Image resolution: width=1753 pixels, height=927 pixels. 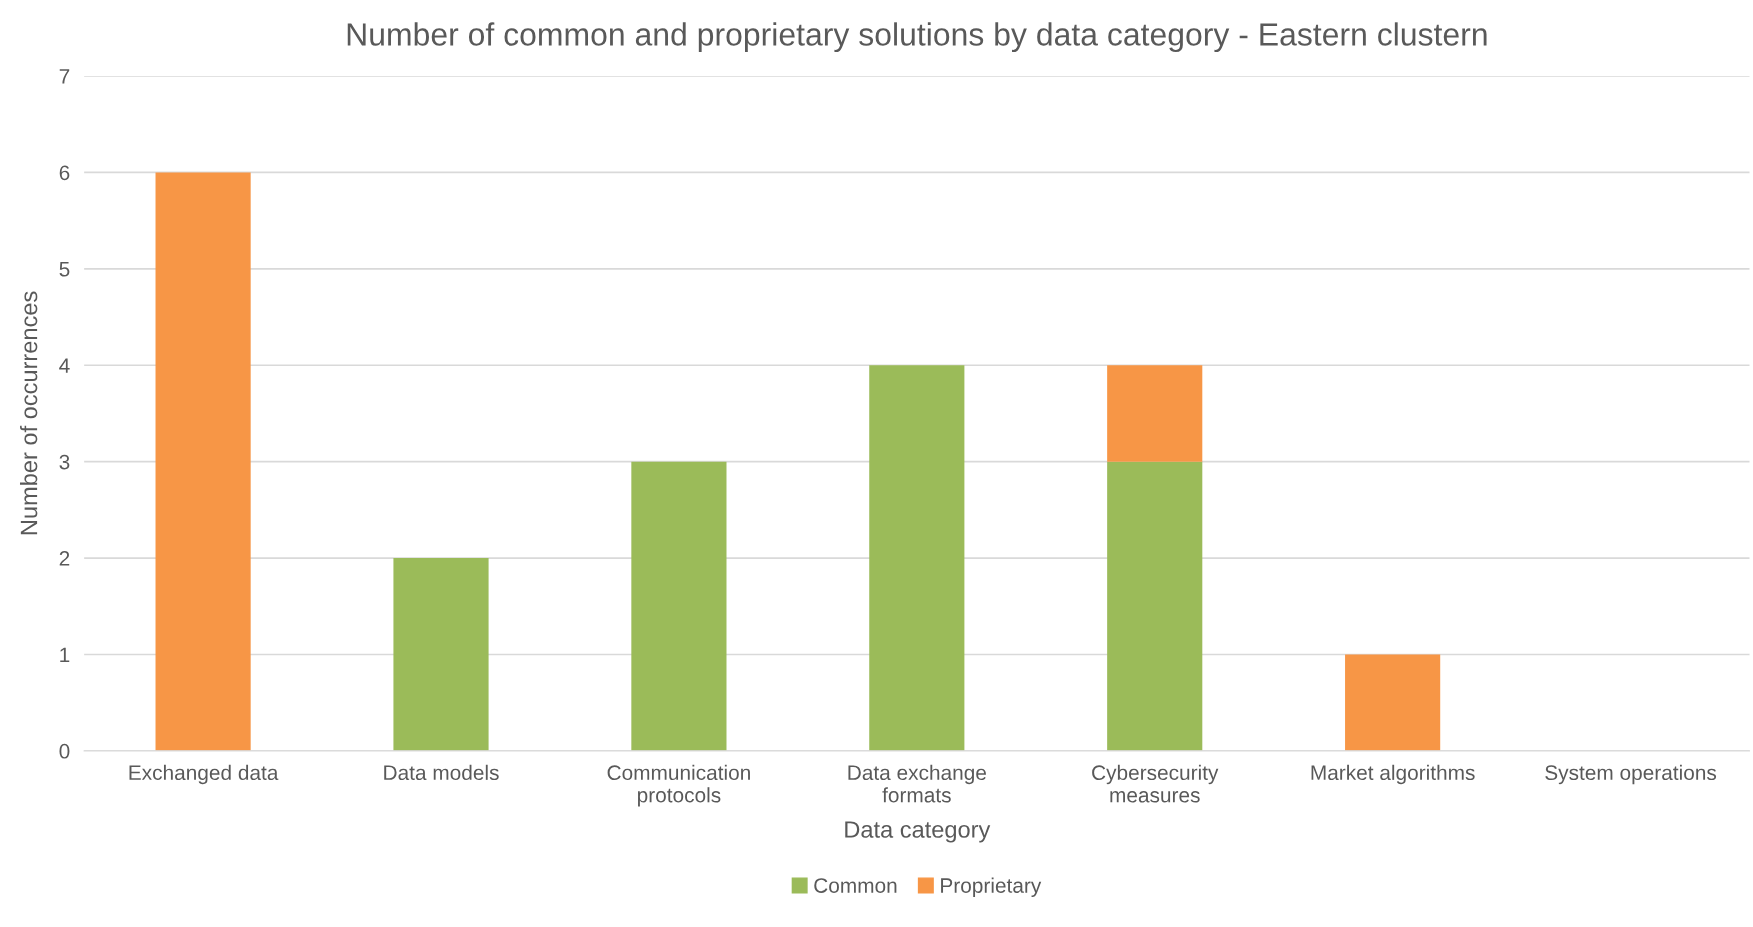 What do you see at coordinates (64, 269) in the screenshot?
I see `y-tick-label: 5` at bounding box center [64, 269].